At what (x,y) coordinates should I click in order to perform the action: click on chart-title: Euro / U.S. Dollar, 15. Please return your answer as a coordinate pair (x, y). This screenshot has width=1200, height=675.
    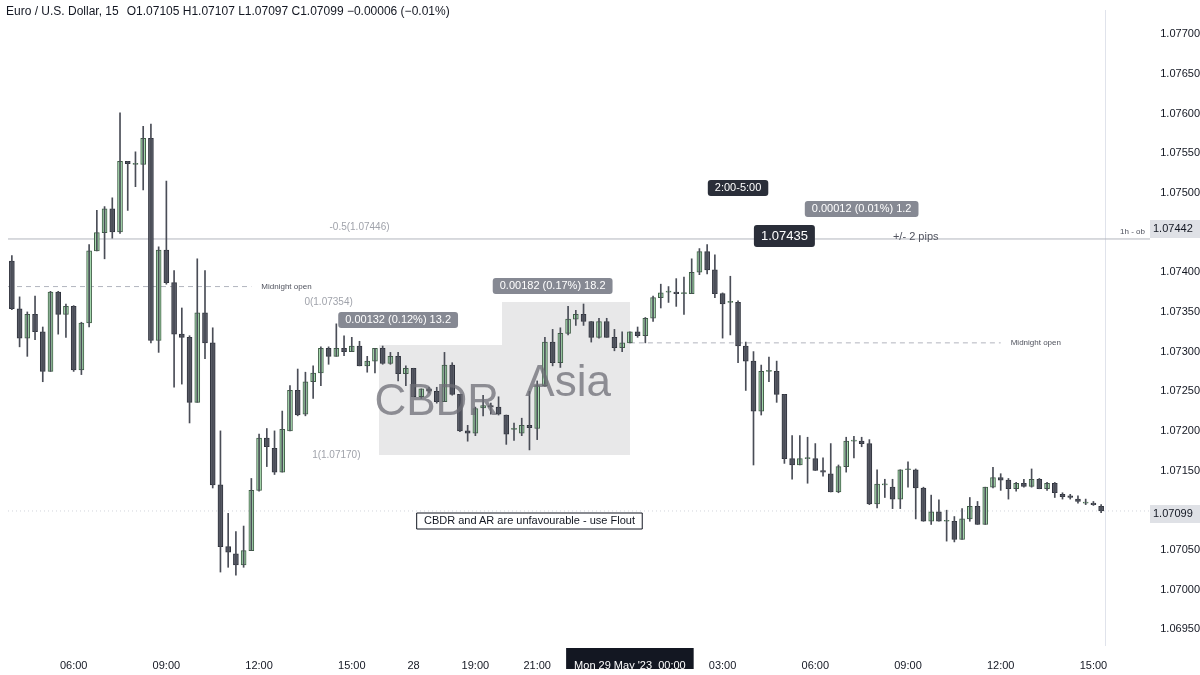
    Looking at the image, I should click on (62, 11).